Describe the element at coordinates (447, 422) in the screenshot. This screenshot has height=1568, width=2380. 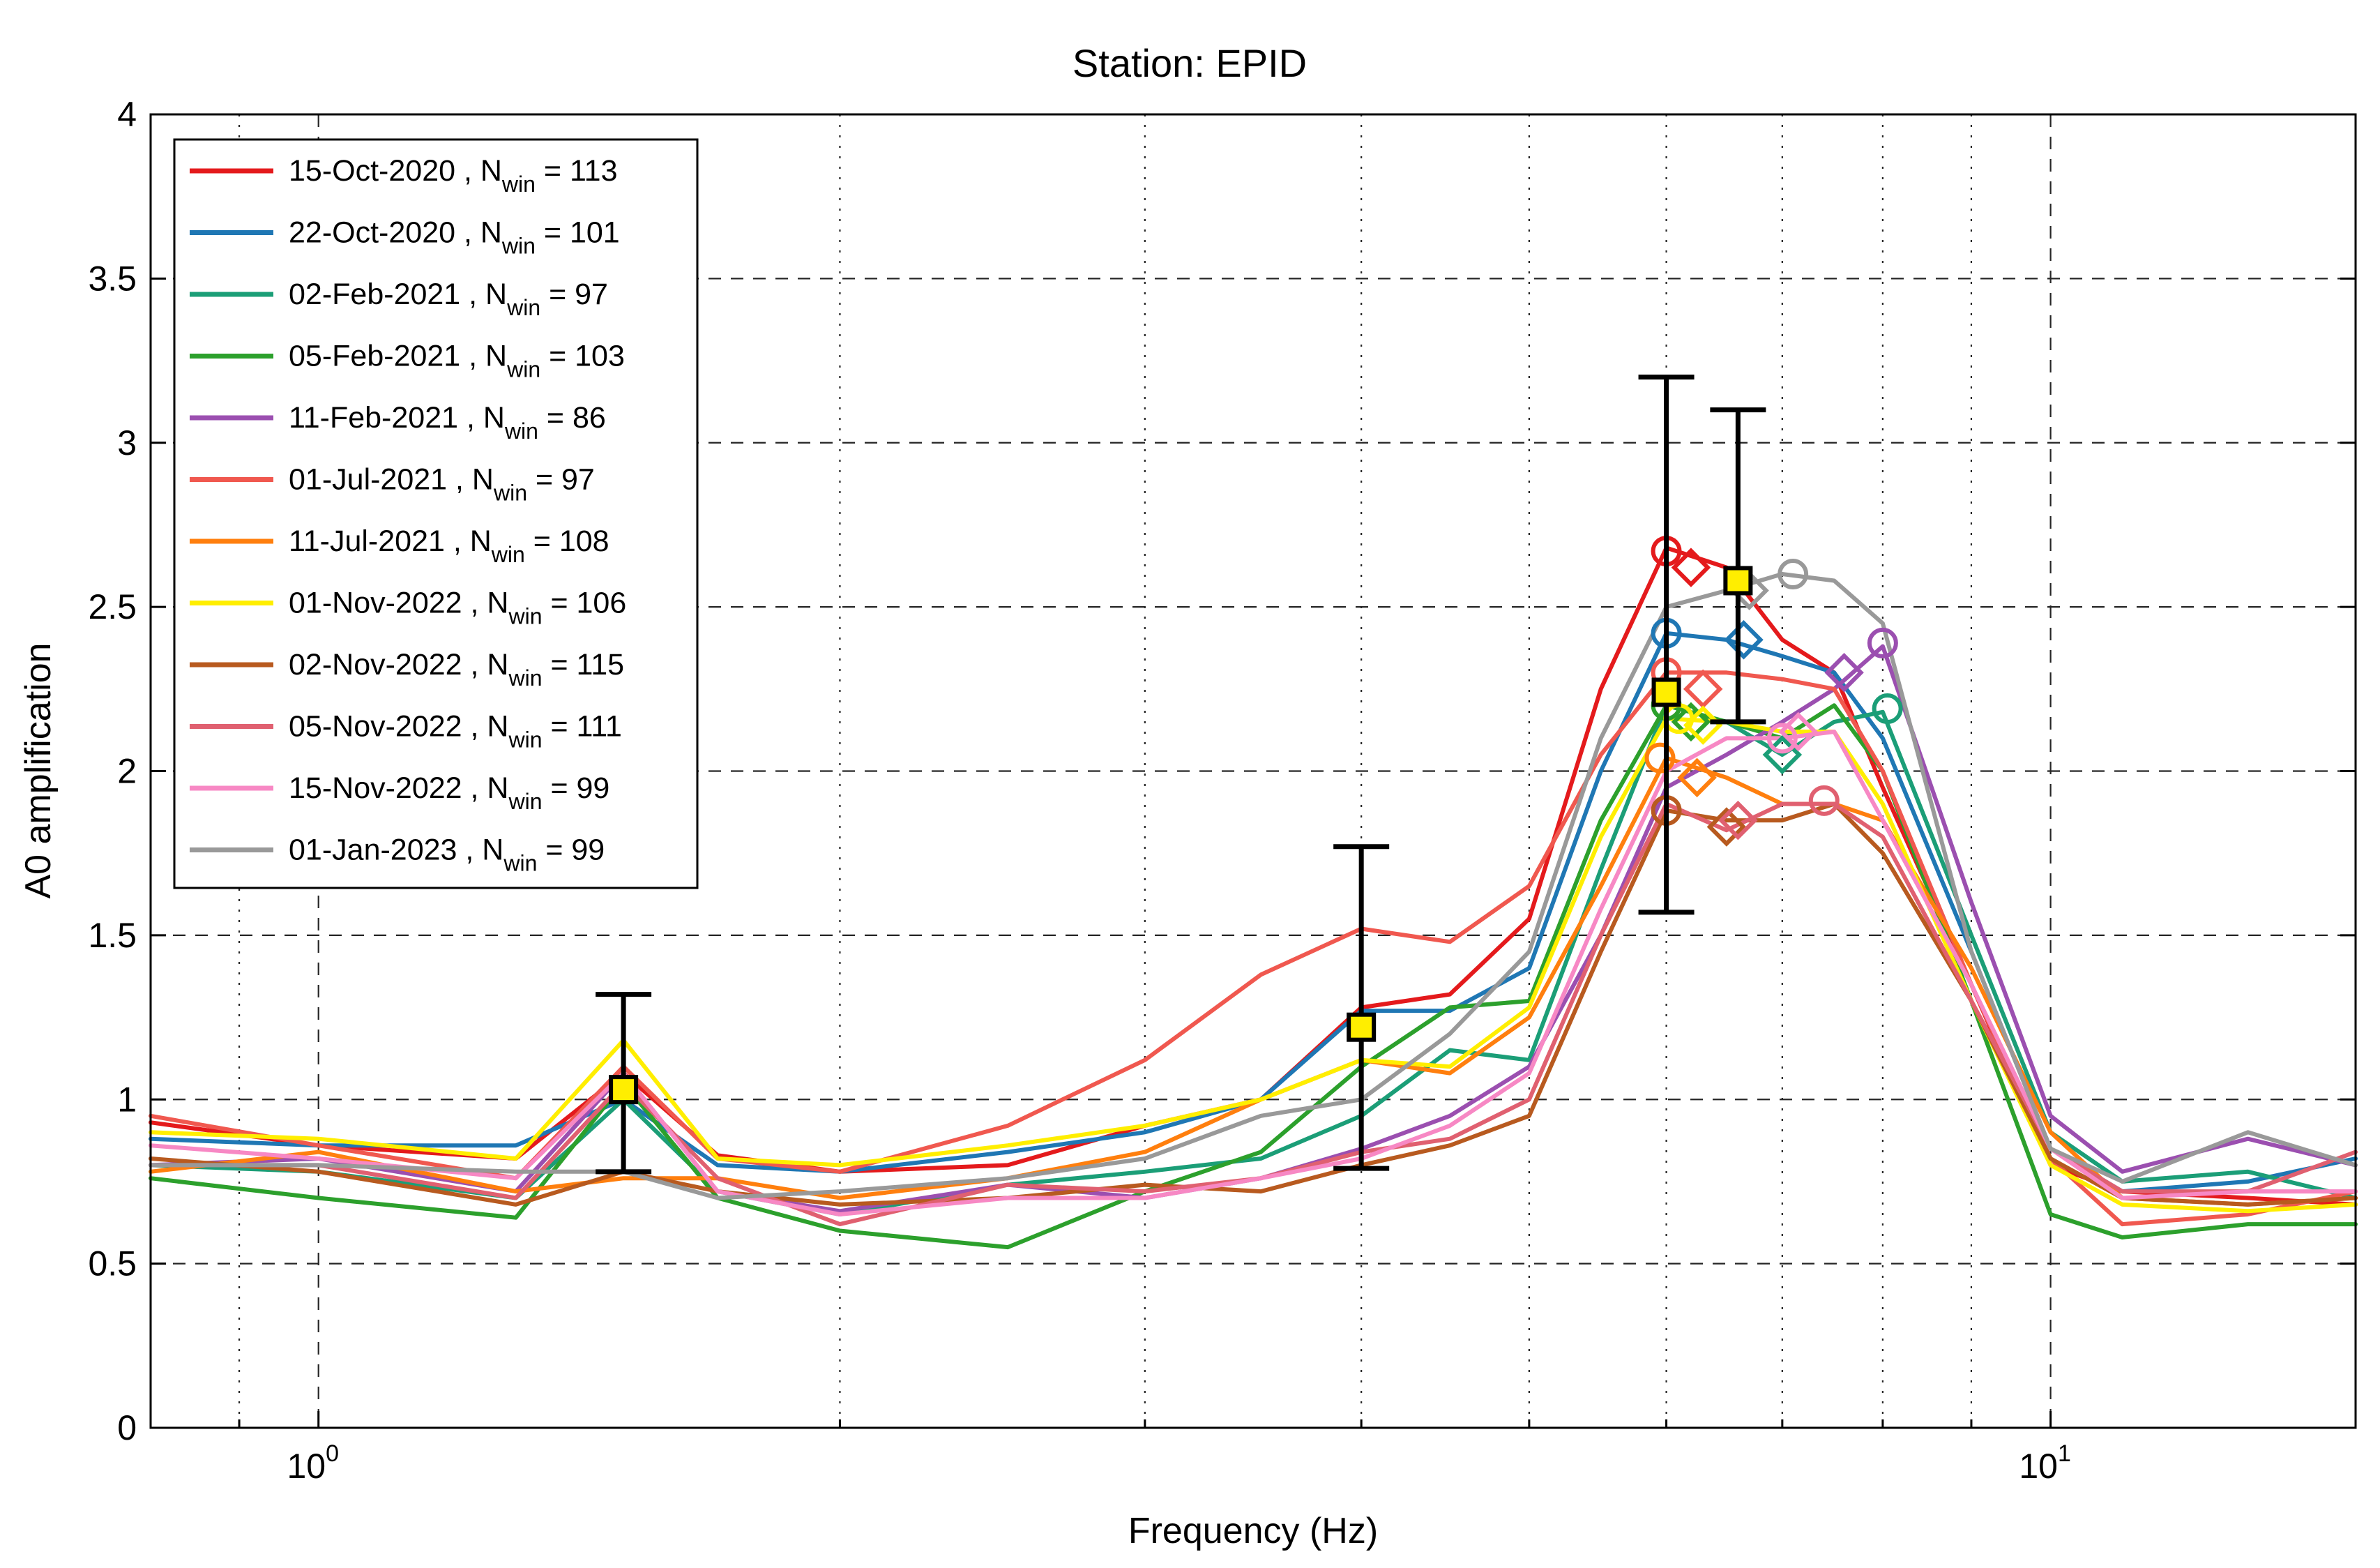
I see `legend-entry-label: 11-Feb-2021 , Nwin = 86` at that location.